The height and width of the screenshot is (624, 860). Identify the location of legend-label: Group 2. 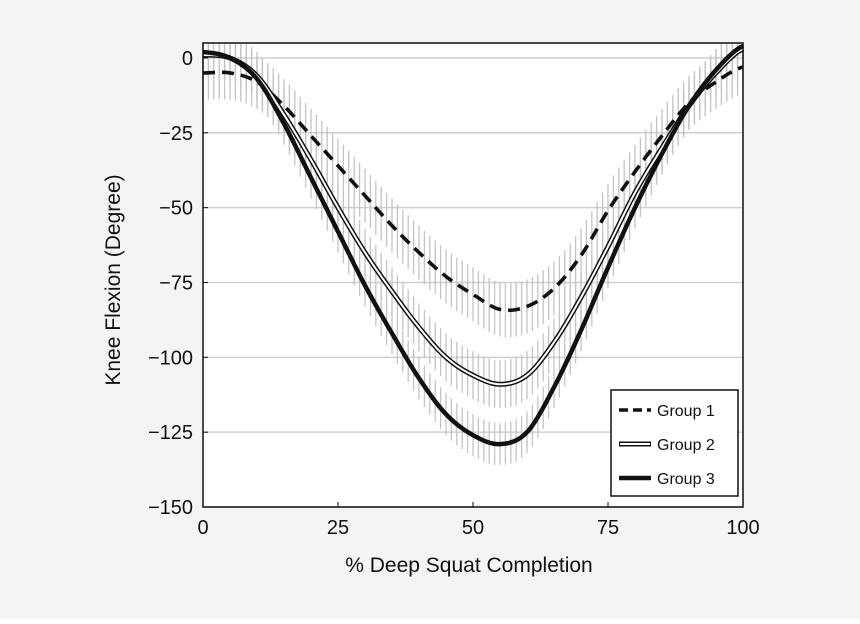
(686, 445).